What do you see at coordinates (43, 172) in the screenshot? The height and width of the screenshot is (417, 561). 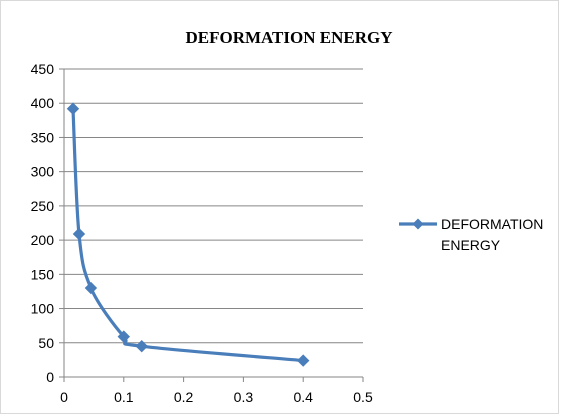 I see `y-tick-label-300: 300` at bounding box center [43, 172].